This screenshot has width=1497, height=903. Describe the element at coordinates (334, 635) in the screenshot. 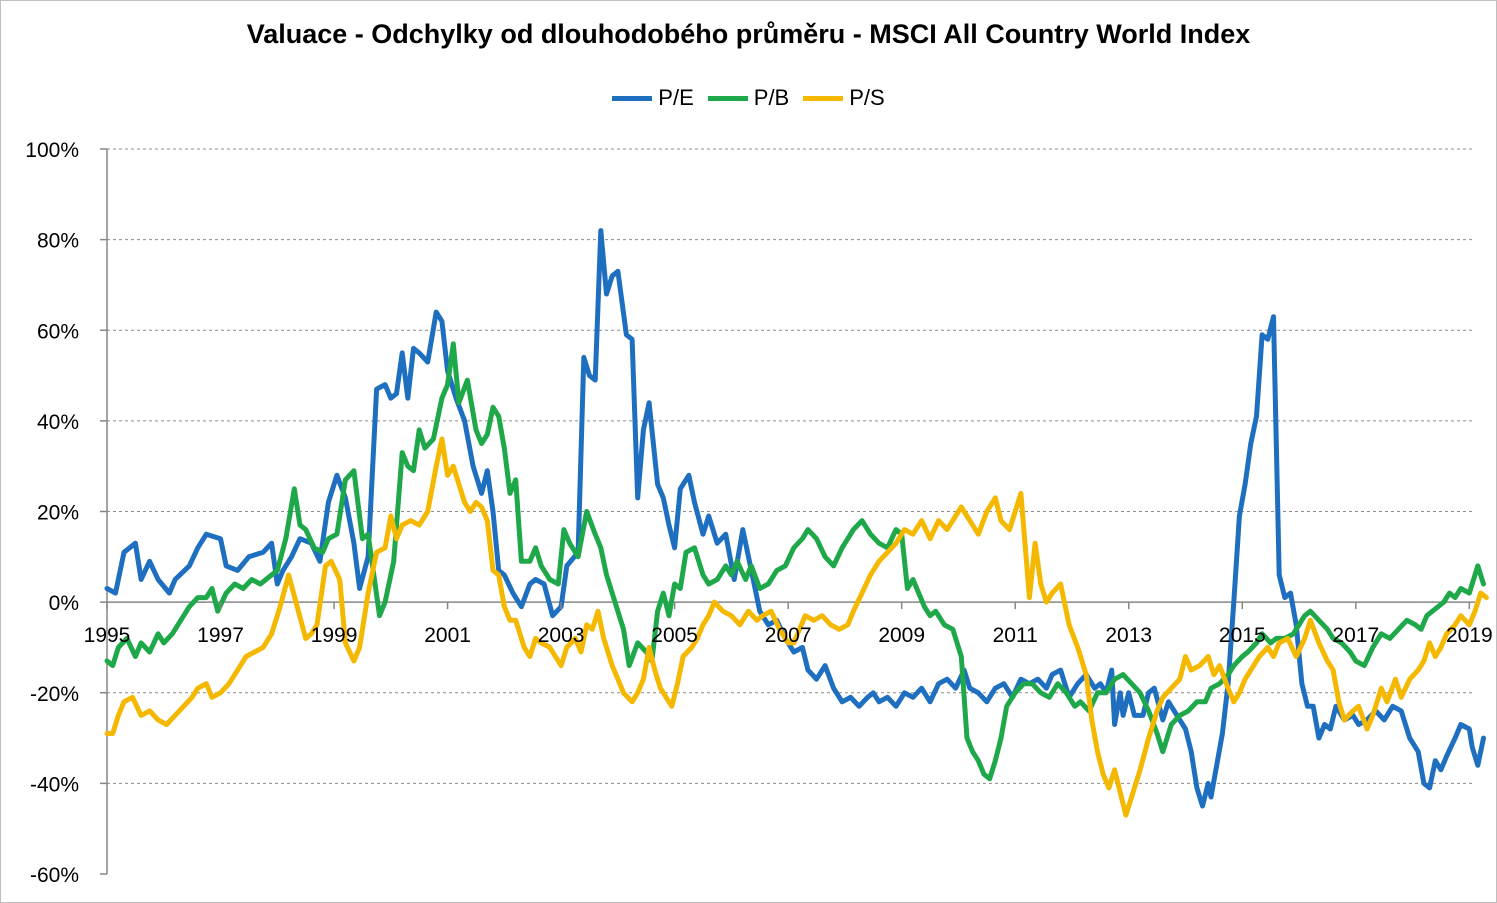

I see `x-tick-label: 1999` at that location.